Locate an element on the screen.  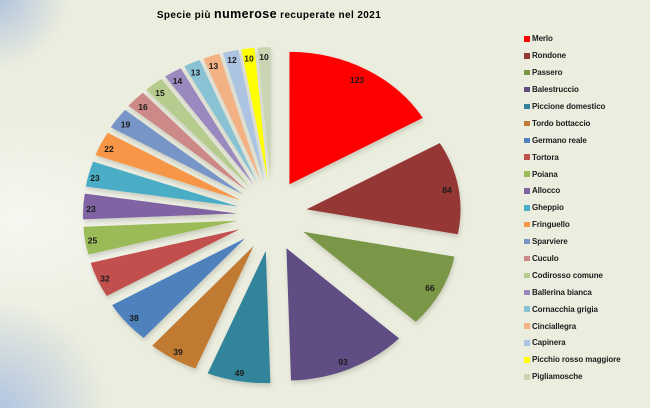
svg-text: 49 is located at coordinates (240, 373).